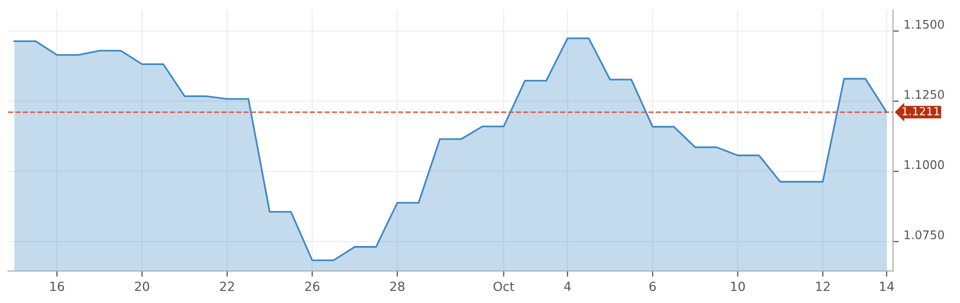  Describe the element at coordinates (504, 287) in the screenshot. I see `x-tick-label: Oct` at that location.